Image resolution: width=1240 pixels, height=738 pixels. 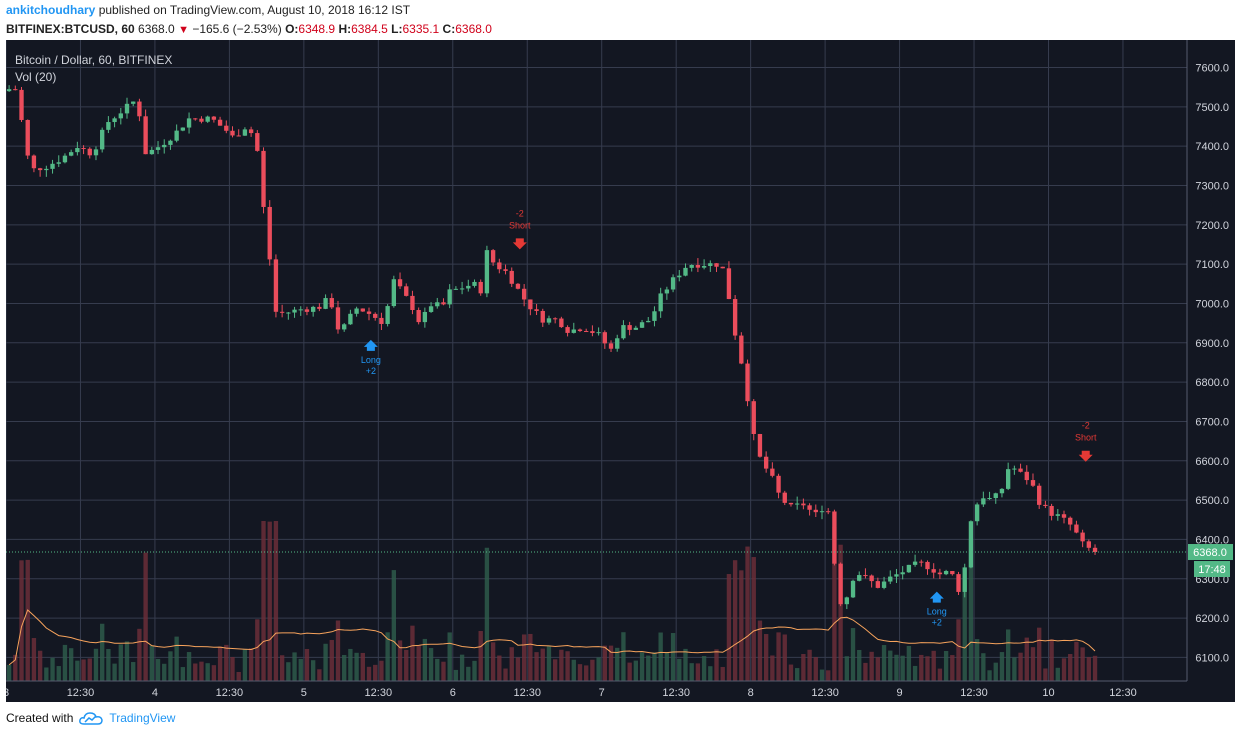 What do you see at coordinates (93, 60) in the screenshot?
I see `chart-legend-title: Bitcoin / Dollar, 60, BITFINEX` at bounding box center [93, 60].